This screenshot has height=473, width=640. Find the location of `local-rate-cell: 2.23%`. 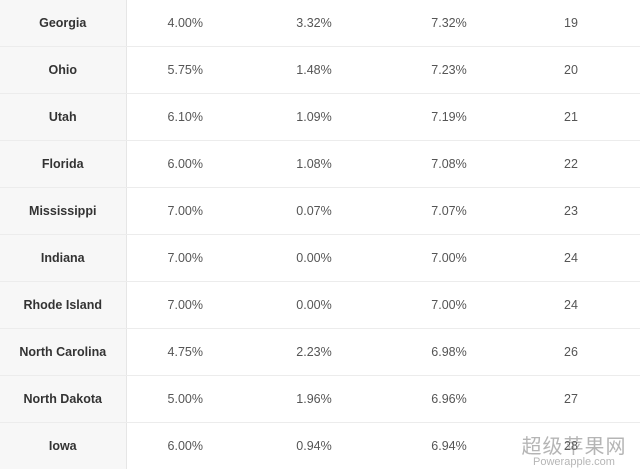

local-rate-cell: 2.23% is located at coordinates (317, 352).